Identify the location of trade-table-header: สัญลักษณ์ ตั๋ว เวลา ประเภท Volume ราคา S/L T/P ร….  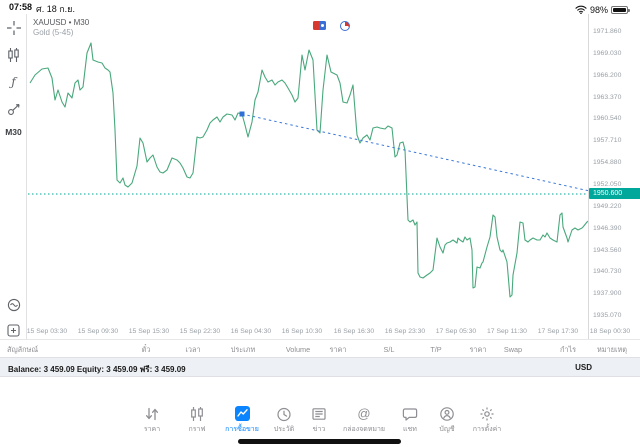
(320, 348).